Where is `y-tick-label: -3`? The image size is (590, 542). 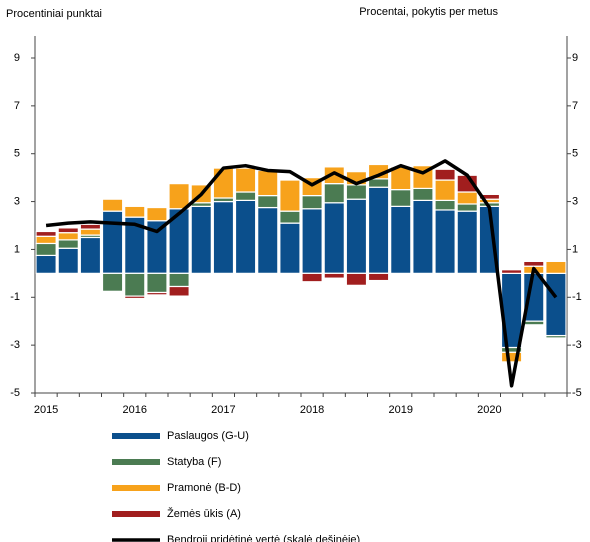
y-tick-label: -3 is located at coordinates (15, 345).